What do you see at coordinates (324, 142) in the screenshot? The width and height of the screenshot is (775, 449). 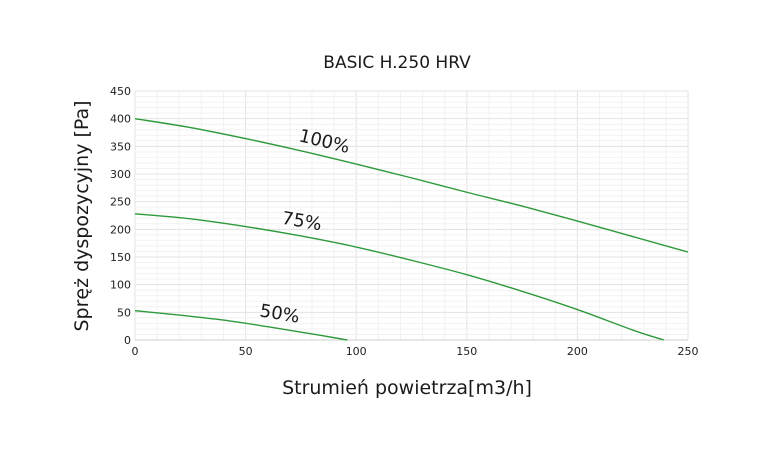 I see `series-label: 100%` at bounding box center [324, 142].